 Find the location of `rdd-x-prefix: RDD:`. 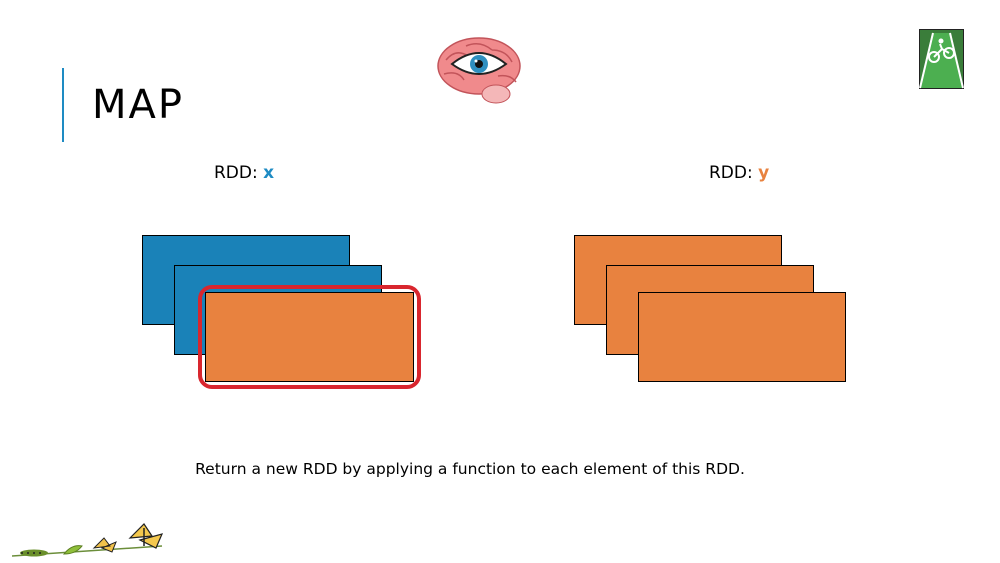

rdd-x-prefix: RDD: is located at coordinates (236, 173).